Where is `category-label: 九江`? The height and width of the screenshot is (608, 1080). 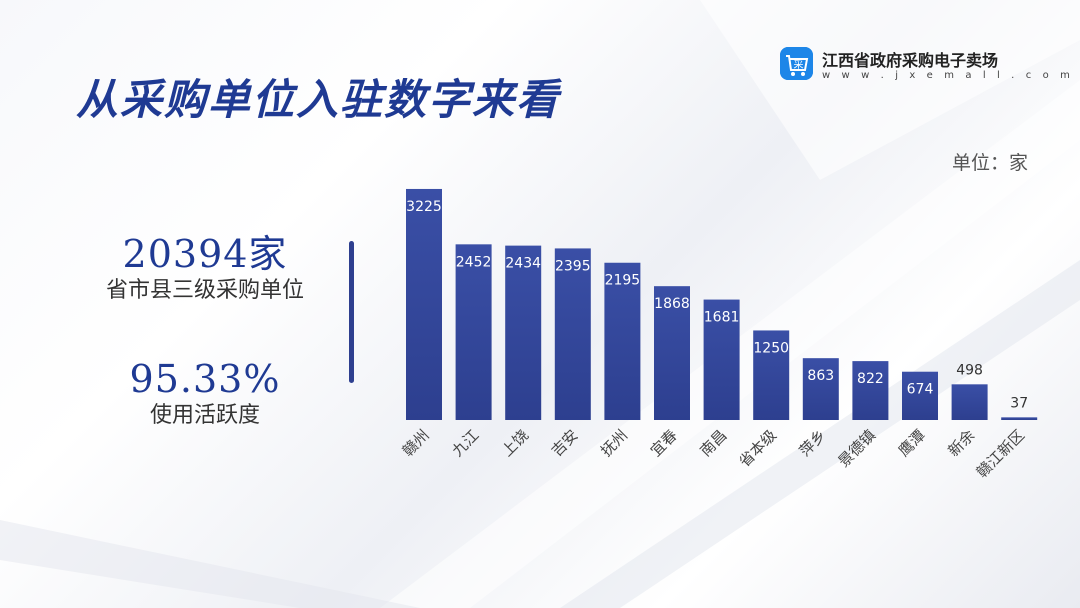 category-label: 九江 is located at coordinates (465, 443).